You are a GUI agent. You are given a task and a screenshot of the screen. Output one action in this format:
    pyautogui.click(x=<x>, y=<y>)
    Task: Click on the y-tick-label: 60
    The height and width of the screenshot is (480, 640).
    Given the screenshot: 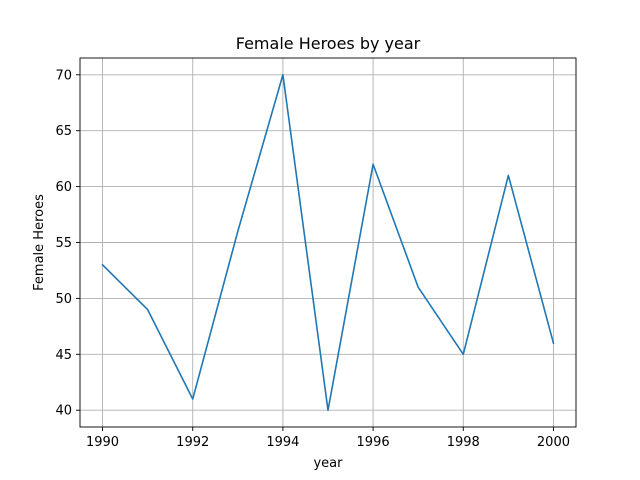 What is the action you would take?
    pyautogui.click(x=63, y=187)
    